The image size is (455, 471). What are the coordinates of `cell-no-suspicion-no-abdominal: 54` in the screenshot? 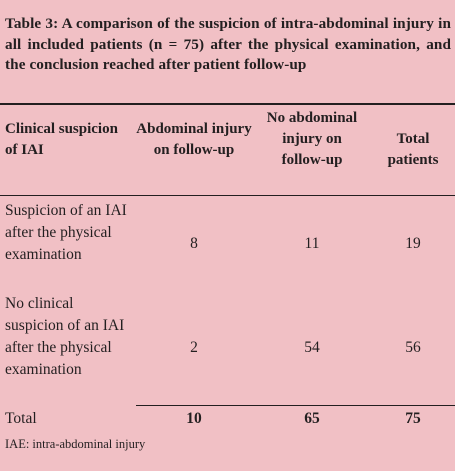 It's located at (312, 347).